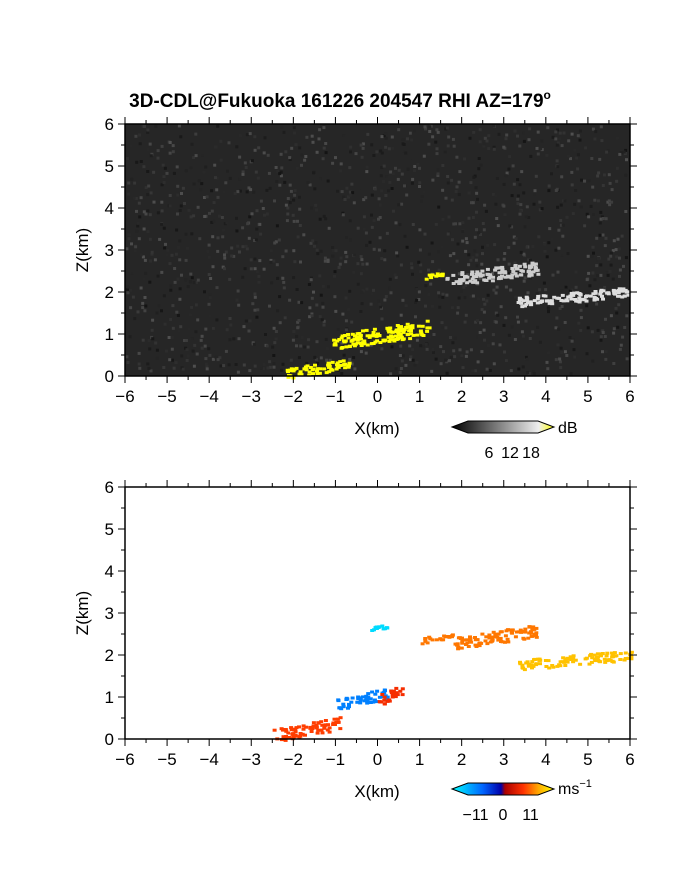 This screenshot has width=680, height=880. I want to click on colorbar-tick-label: 6, so click(489, 453).